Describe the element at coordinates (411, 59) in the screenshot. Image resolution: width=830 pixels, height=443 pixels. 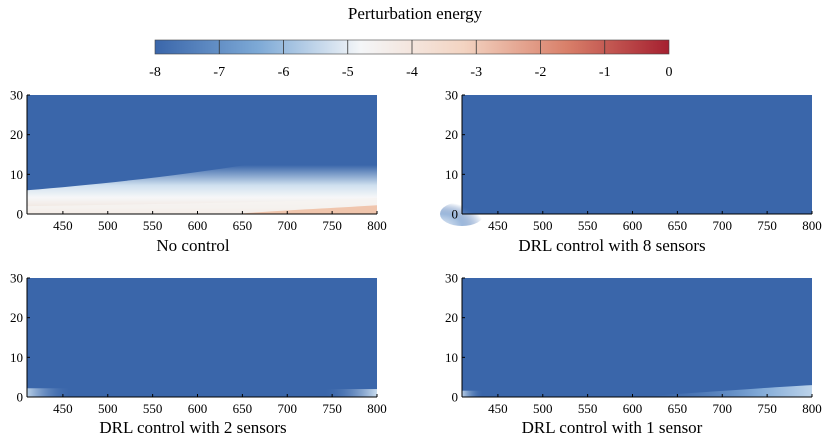
I see `colorbar: -8 -7 -6 -5 -4 -3 -2 -1 0` at that location.